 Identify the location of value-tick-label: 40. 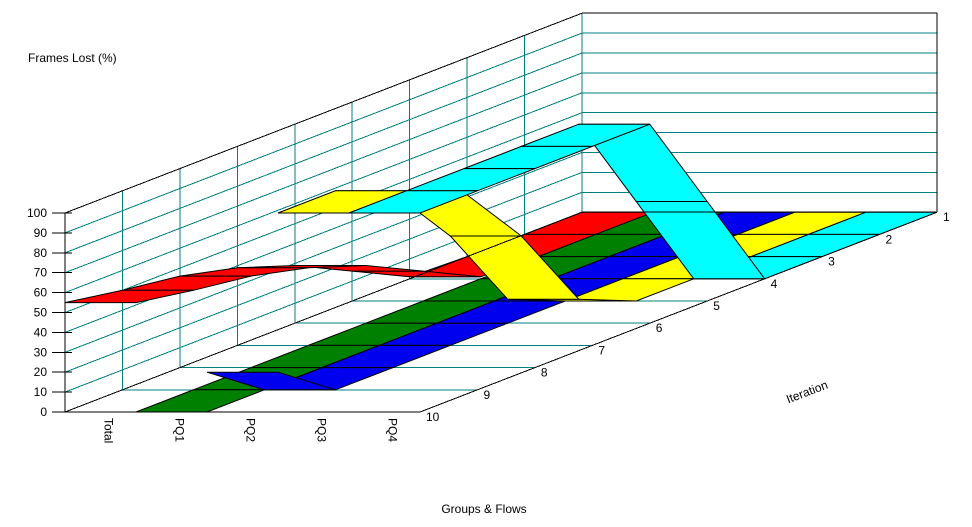
(41, 332).